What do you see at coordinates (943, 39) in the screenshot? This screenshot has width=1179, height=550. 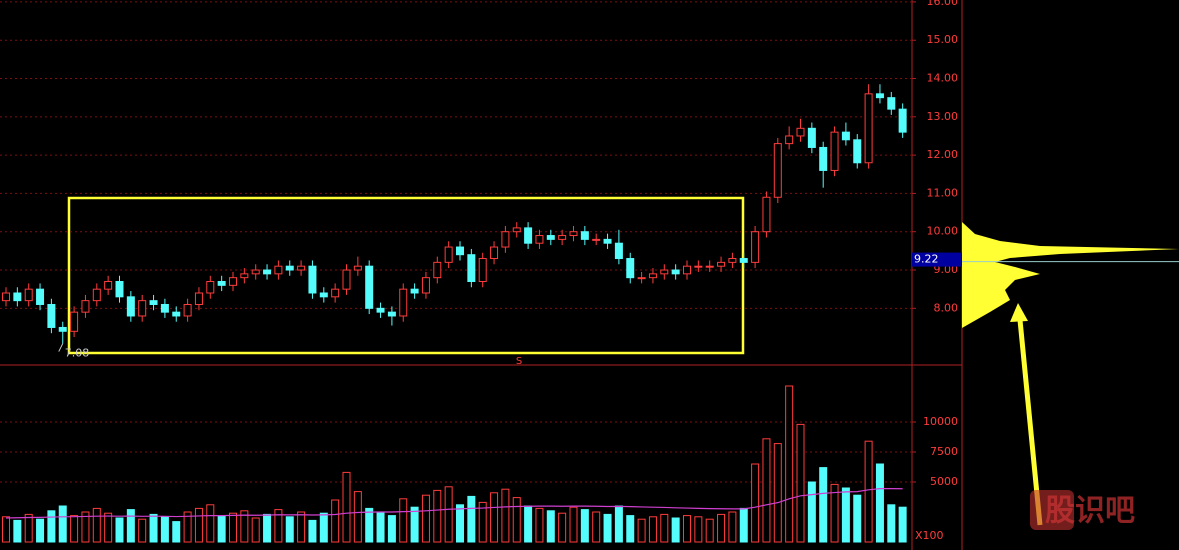 I see `y-tick-label: 15.00` at bounding box center [943, 39].